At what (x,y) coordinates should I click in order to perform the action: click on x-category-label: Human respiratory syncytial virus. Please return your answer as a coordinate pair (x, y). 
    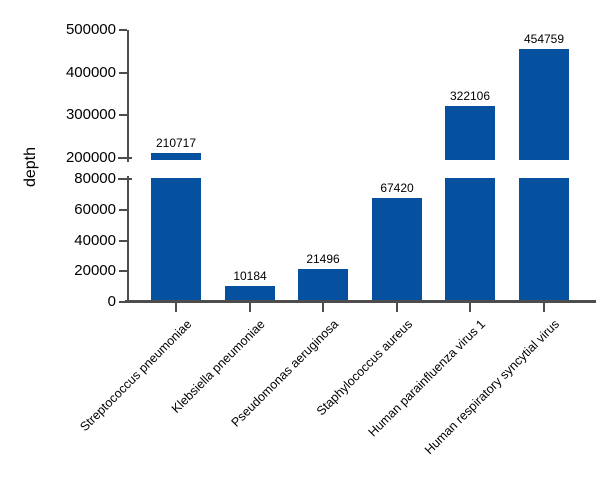
    Looking at the image, I should click on (491, 387).